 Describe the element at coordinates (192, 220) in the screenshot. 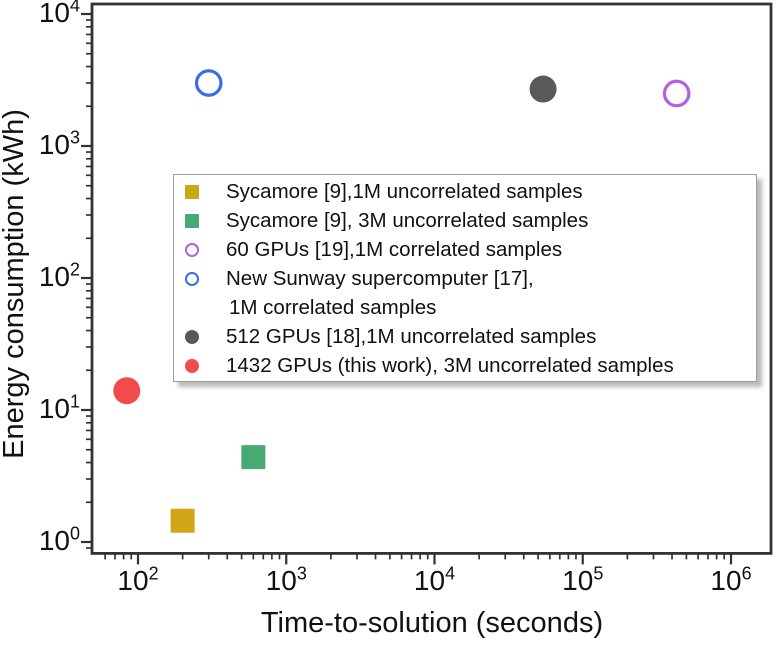

I see `green-square-marker-icon` at that location.